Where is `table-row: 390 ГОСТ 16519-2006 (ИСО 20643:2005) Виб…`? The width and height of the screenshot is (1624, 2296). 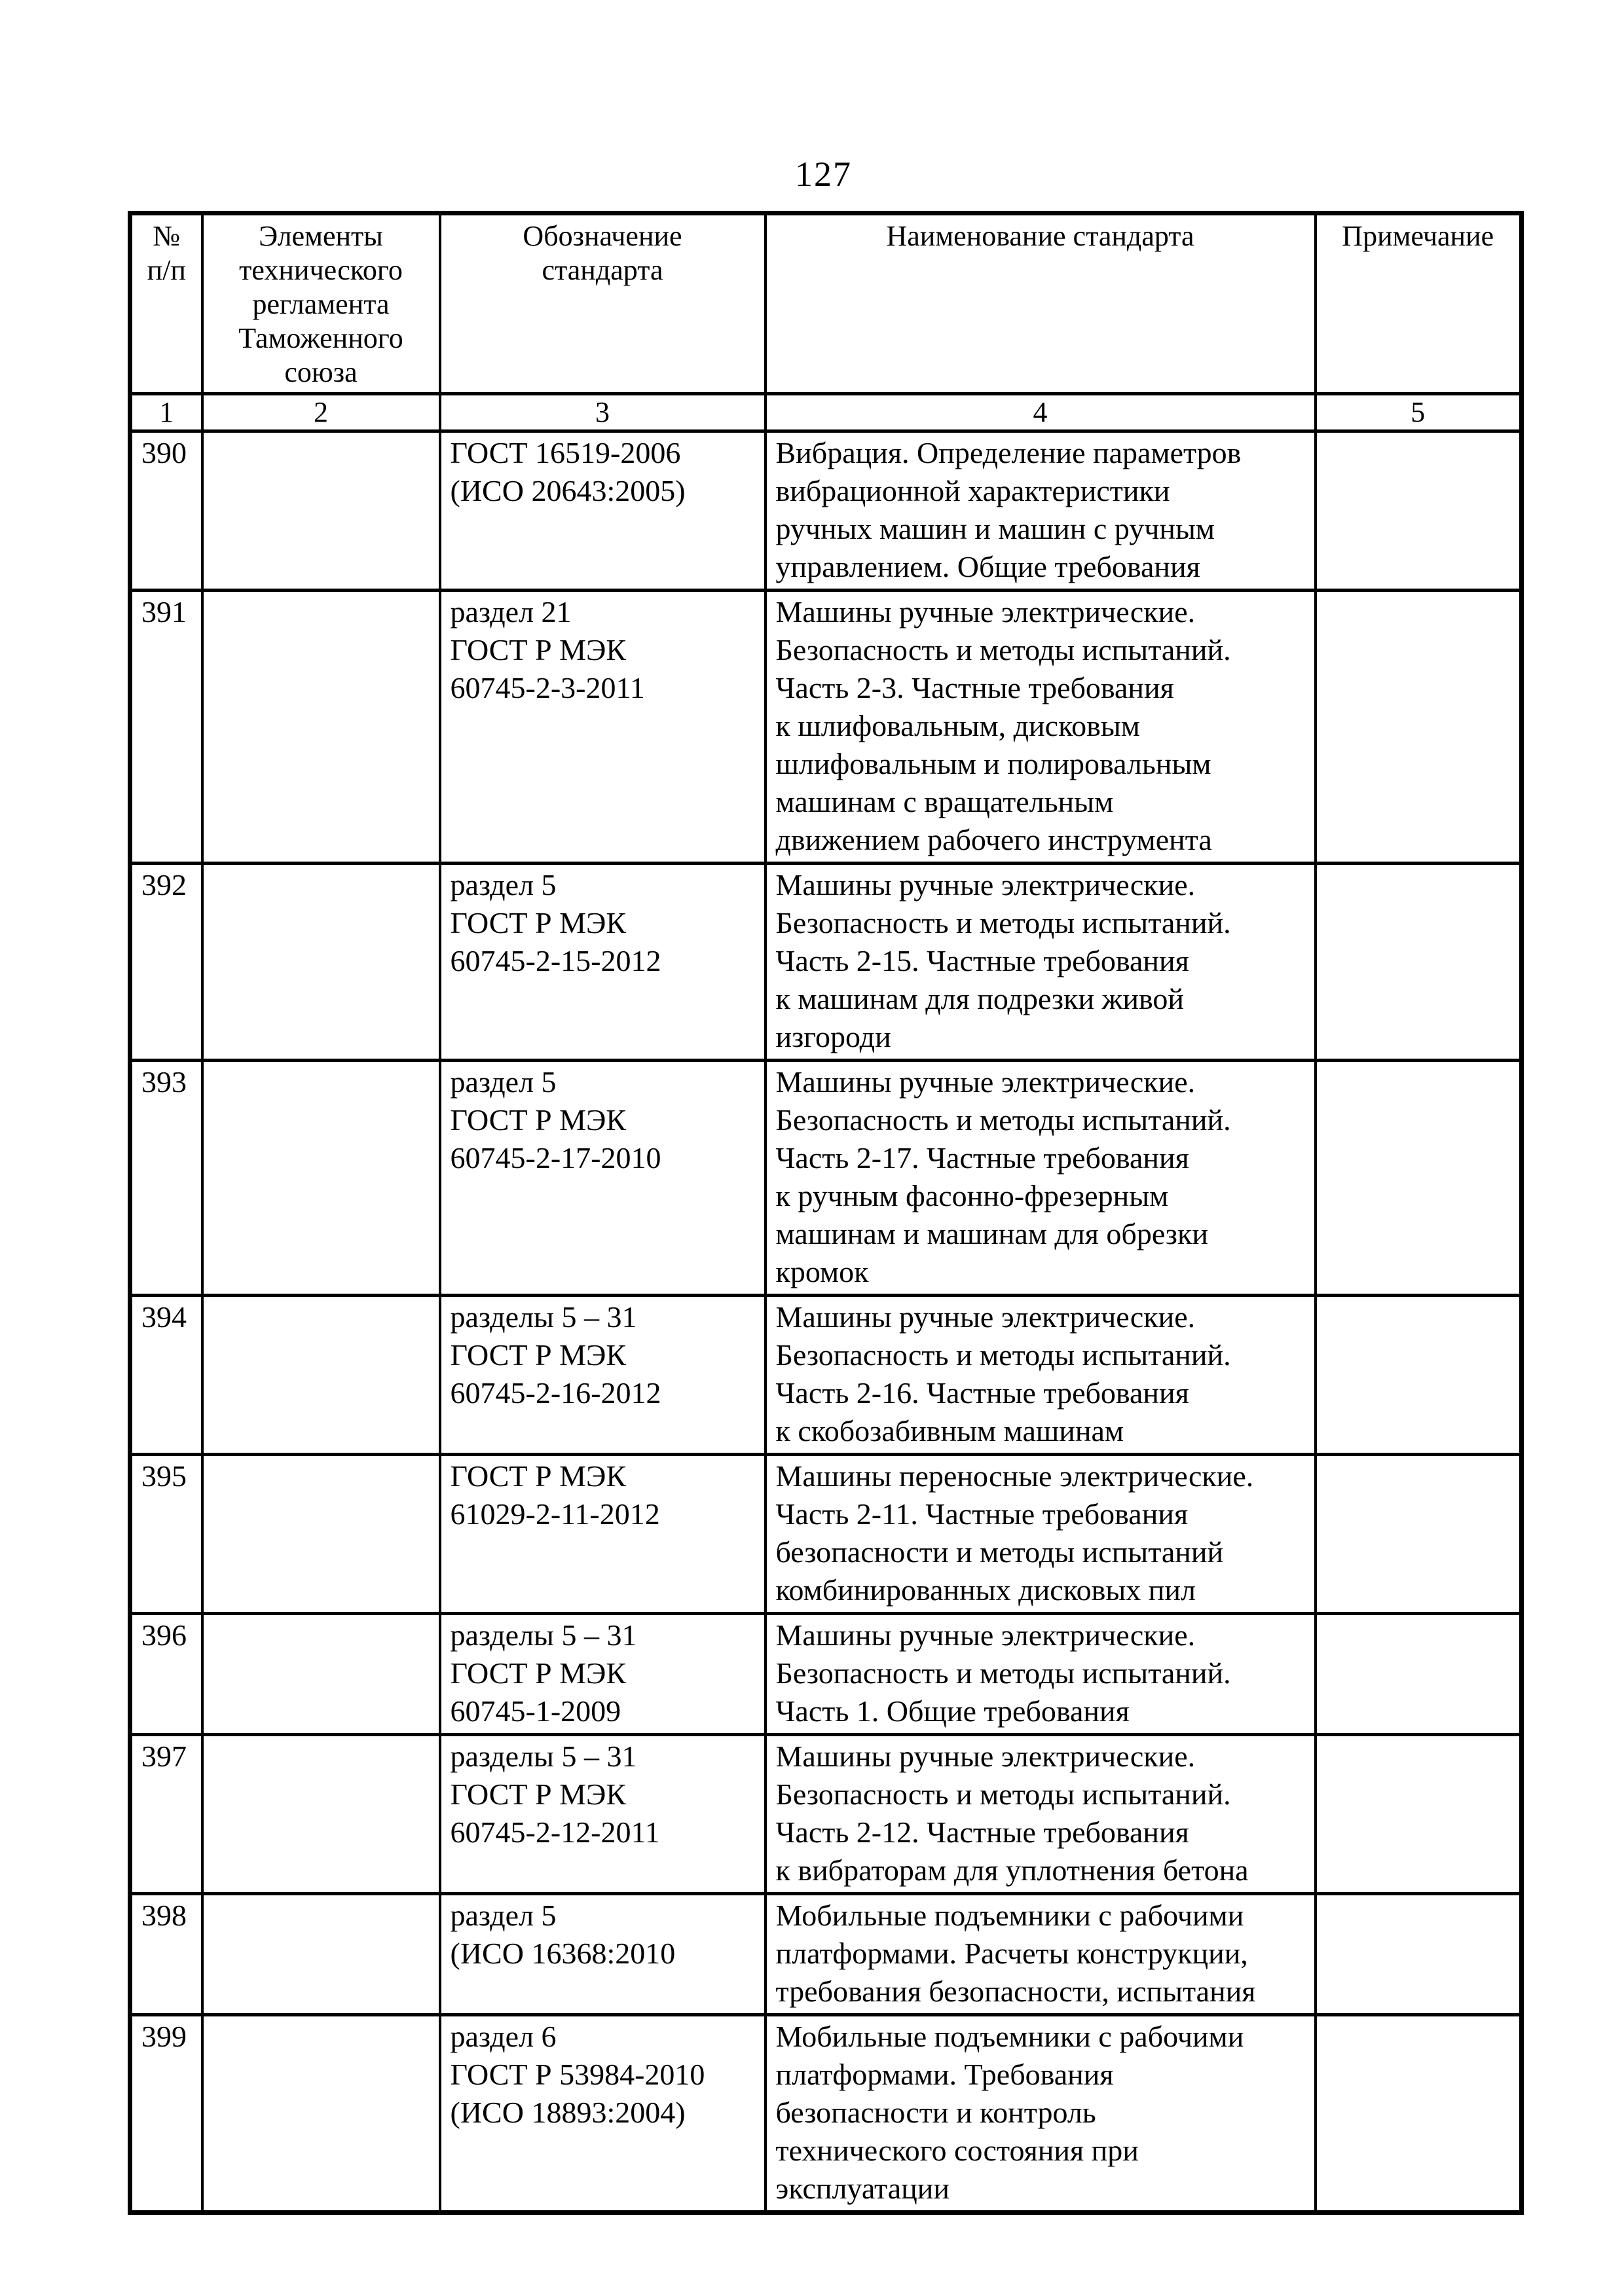 table-row: 390 ГОСТ 16519-2006 (ИСО 20643:2005) Виб… is located at coordinates (825, 510).